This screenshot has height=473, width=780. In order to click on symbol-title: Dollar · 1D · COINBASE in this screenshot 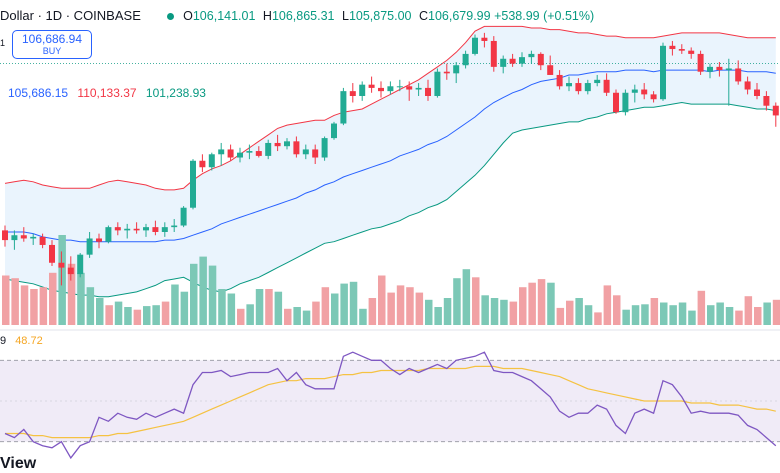, I will do `click(70, 15)`.